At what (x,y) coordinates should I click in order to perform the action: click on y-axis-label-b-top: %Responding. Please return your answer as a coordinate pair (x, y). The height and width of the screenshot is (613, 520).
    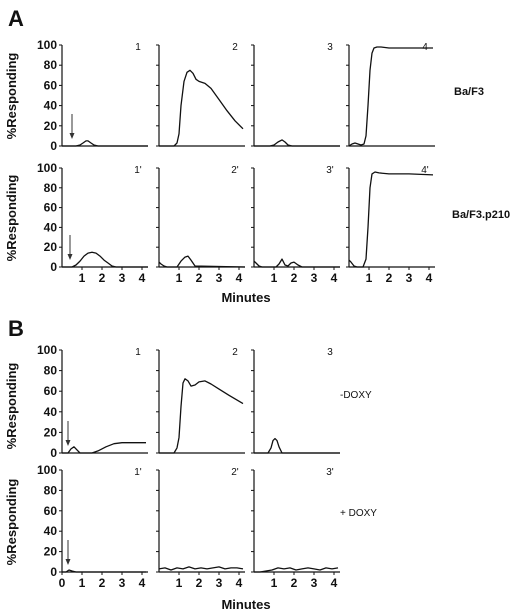
    Looking at the image, I should click on (11, 406).